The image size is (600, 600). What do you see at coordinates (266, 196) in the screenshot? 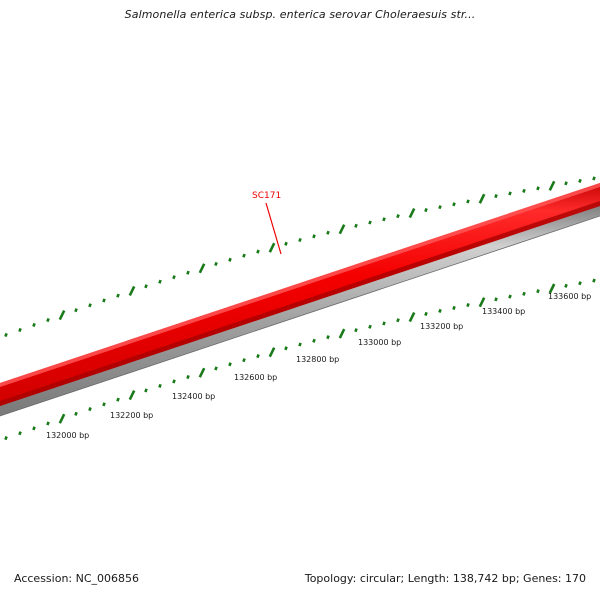
I see `gene-label-sc171: SC171` at bounding box center [266, 196].